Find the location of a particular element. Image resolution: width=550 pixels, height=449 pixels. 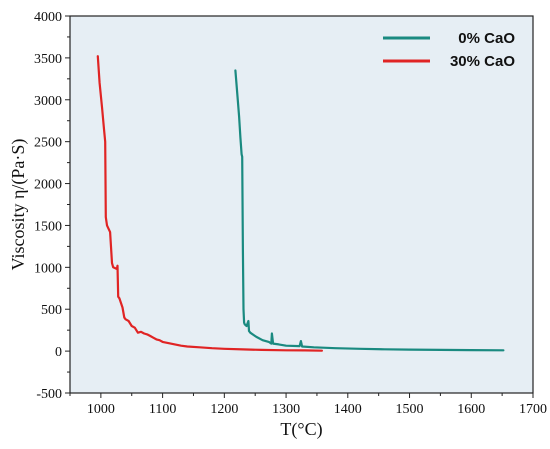

y-tick-label: -500 is located at coordinates (49, 394).